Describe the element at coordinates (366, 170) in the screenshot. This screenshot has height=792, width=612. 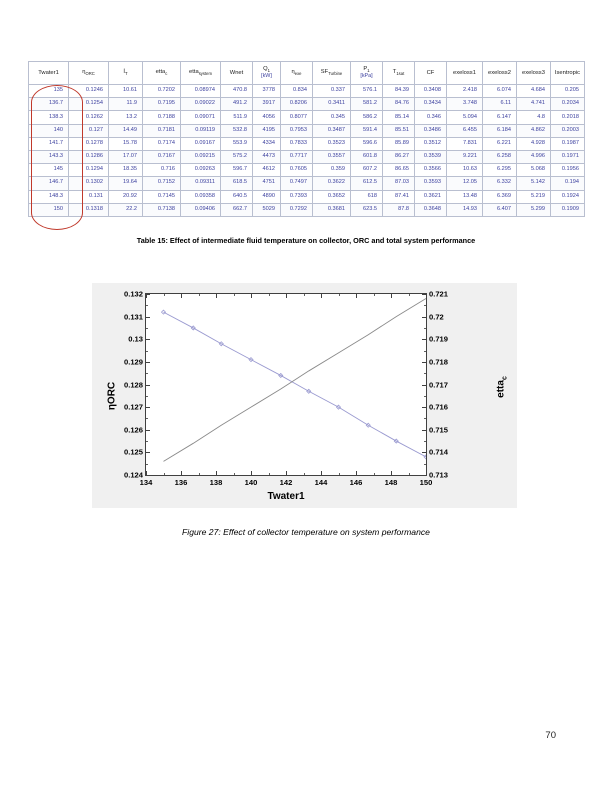
I see `table-cell: 607.2` at that location.